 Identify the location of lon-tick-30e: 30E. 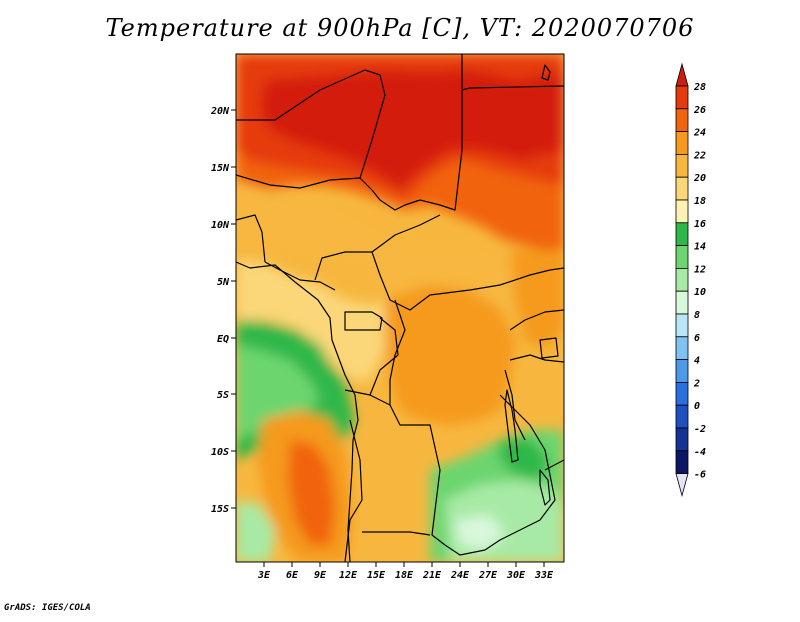
(516, 571).